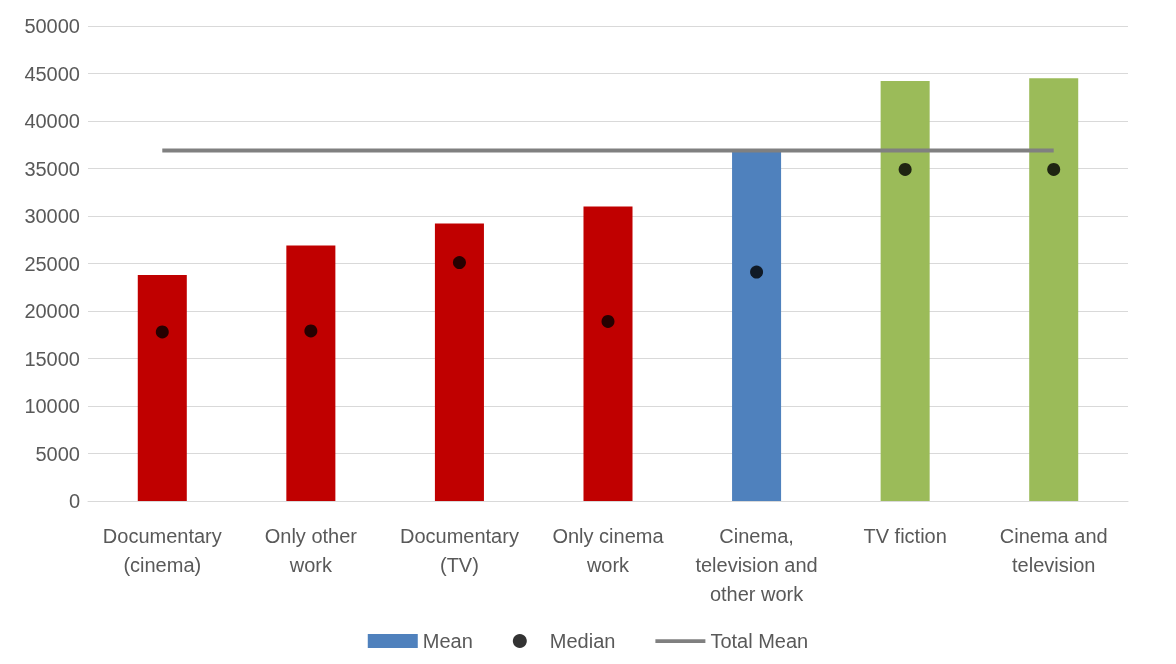 The height and width of the screenshot is (664, 1176). What do you see at coordinates (52, 26) in the screenshot?
I see `y-tick-label: 50000` at bounding box center [52, 26].